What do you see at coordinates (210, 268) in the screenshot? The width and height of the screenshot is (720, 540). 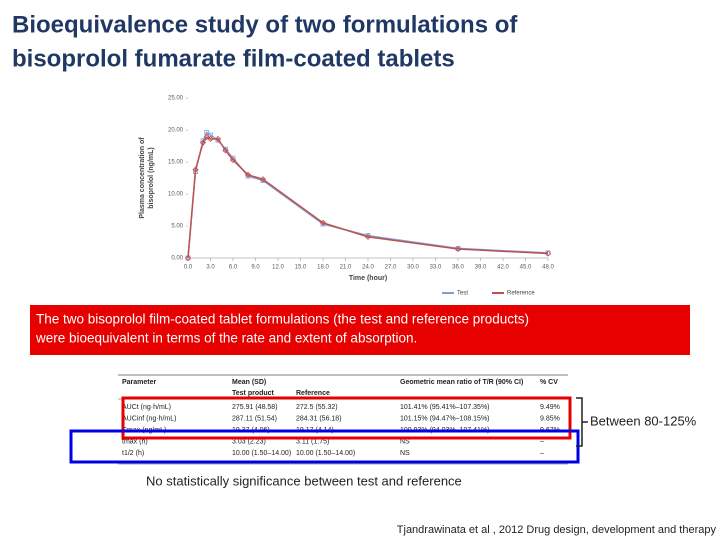 I see `x-tick-label: 3.0` at bounding box center [210, 268].